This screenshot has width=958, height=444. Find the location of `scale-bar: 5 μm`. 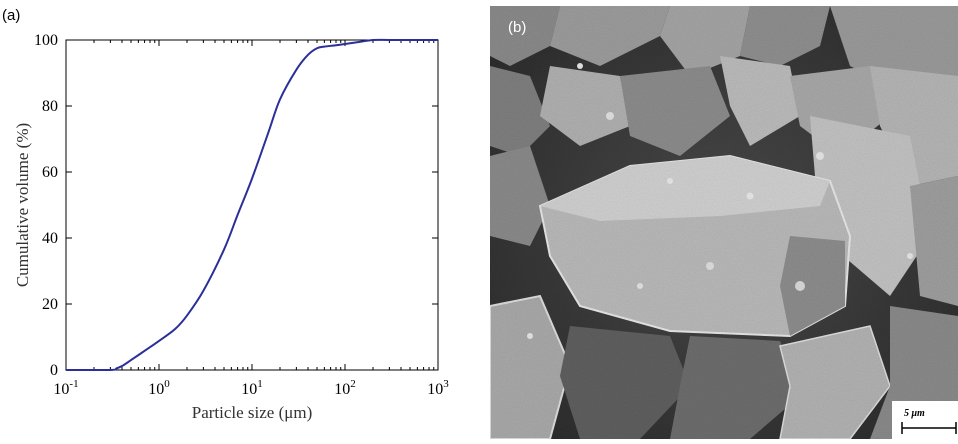

scale-bar: 5 μm is located at coordinates (925, 420).